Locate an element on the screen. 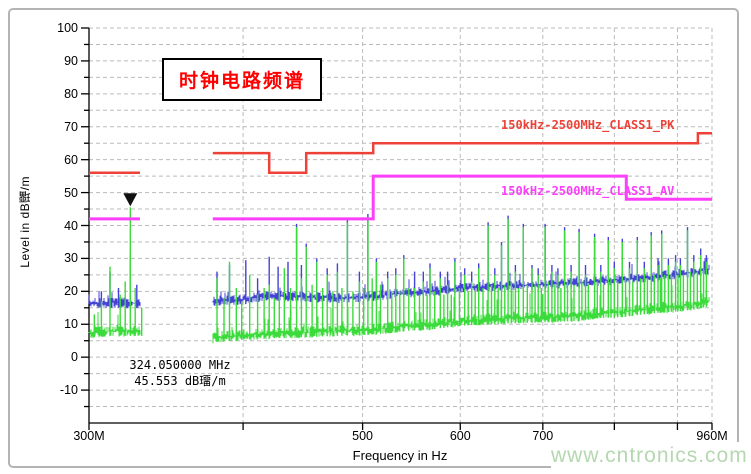  y-tick-label: 90 is located at coordinates (71, 60).